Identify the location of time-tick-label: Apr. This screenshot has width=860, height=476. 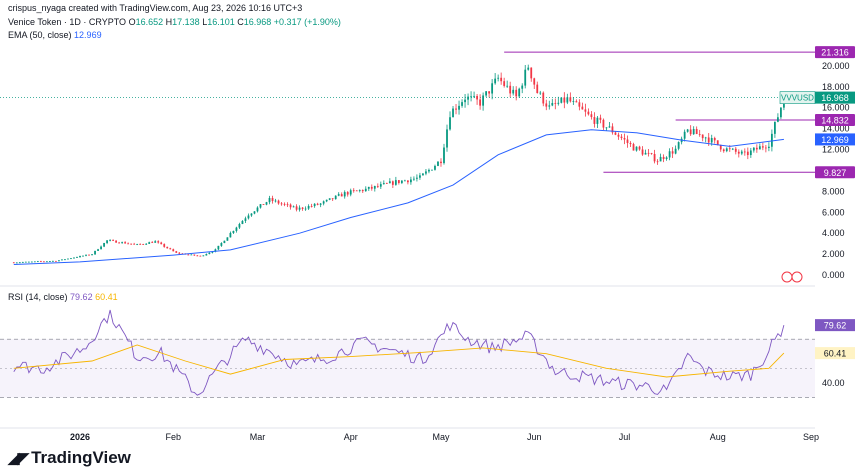
(351, 437).